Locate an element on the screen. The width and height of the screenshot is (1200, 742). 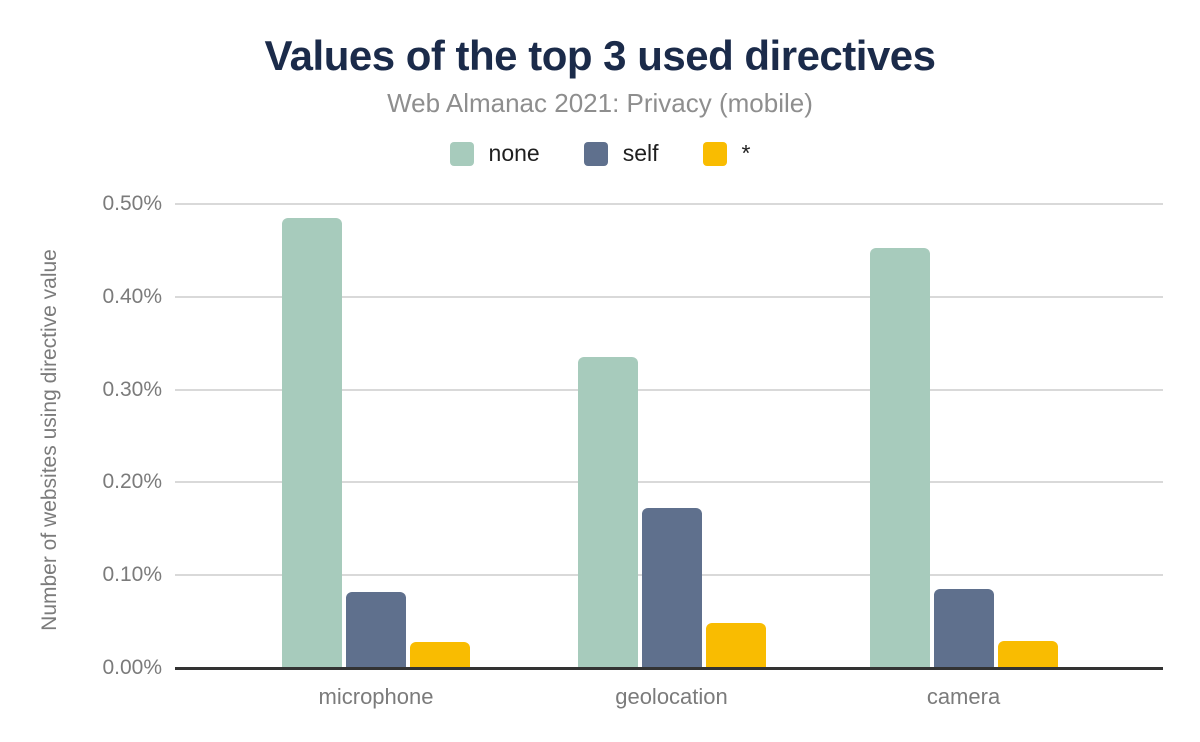
y-tick-label: 0.00% is located at coordinates (132, 667).